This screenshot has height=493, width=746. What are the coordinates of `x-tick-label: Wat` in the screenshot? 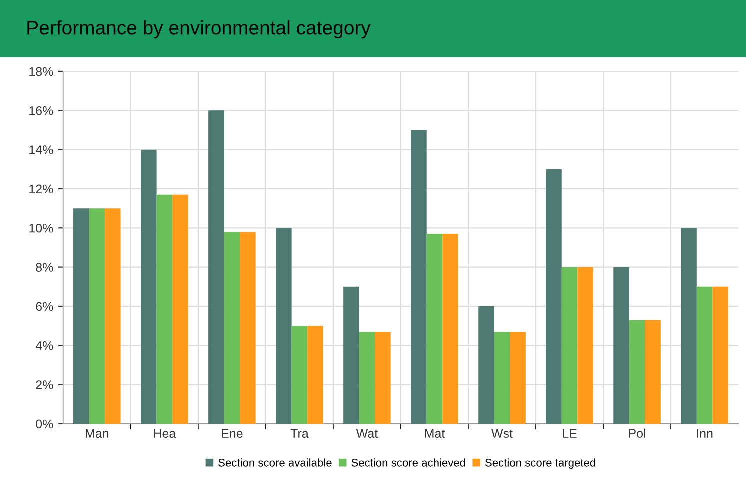 It's located at (367, 433).